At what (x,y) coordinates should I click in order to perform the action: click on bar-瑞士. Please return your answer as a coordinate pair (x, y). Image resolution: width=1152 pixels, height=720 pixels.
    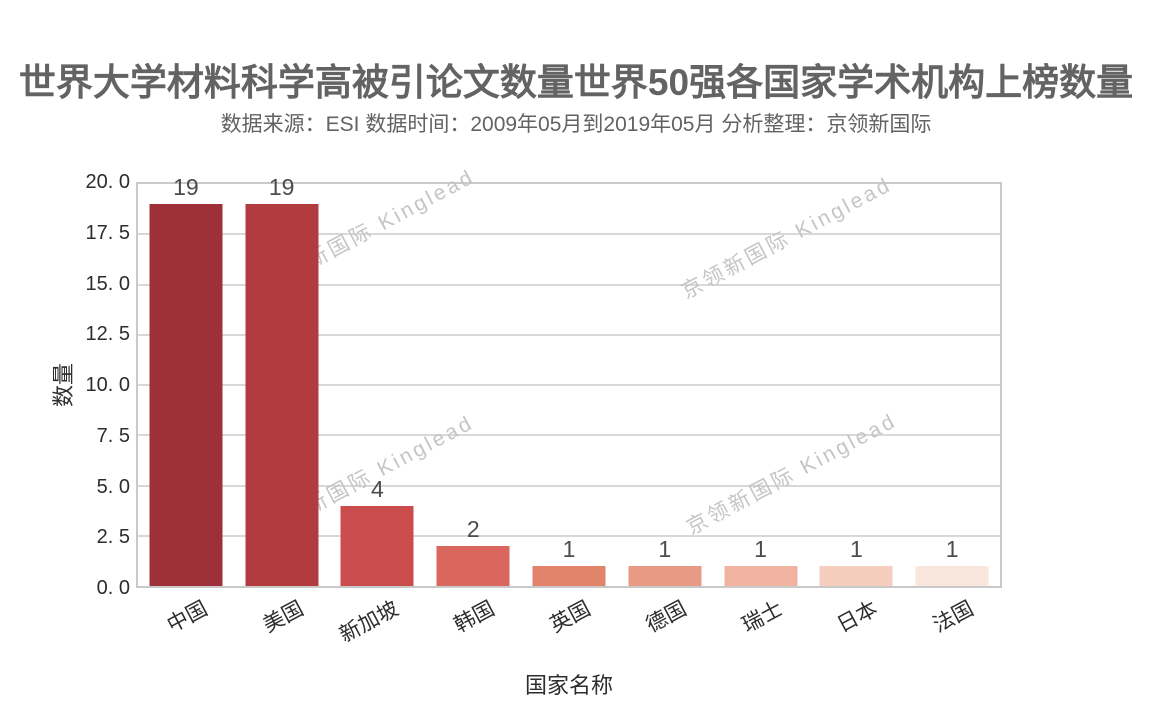
    Looking at the image, I should click on (761, 575).